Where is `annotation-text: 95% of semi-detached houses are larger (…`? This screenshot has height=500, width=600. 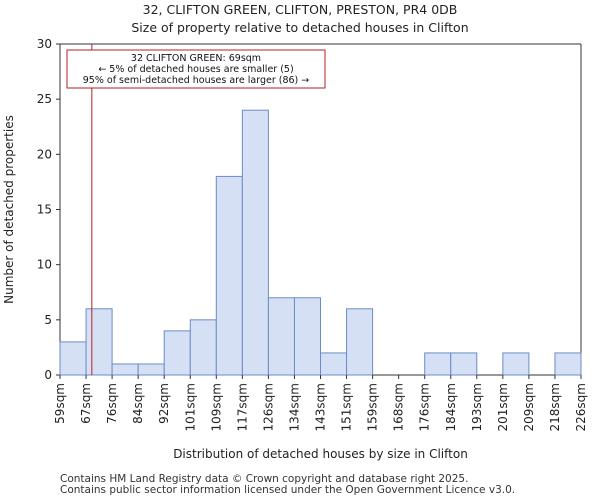
annotation-text: 95% of semi-detached houses are larger (… is located at coordinates (196, 80).